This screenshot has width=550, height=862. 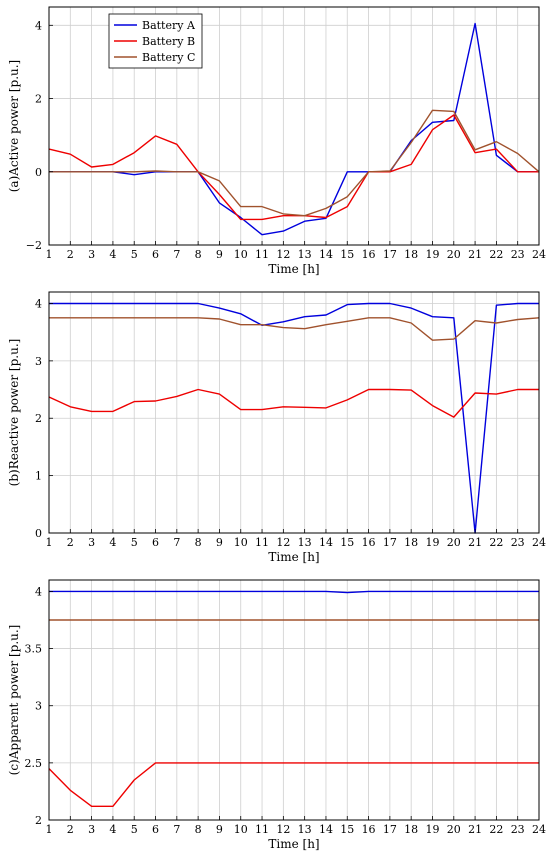 I want to click on legend-entry-label: Battery C, so click(x=168, y=57).